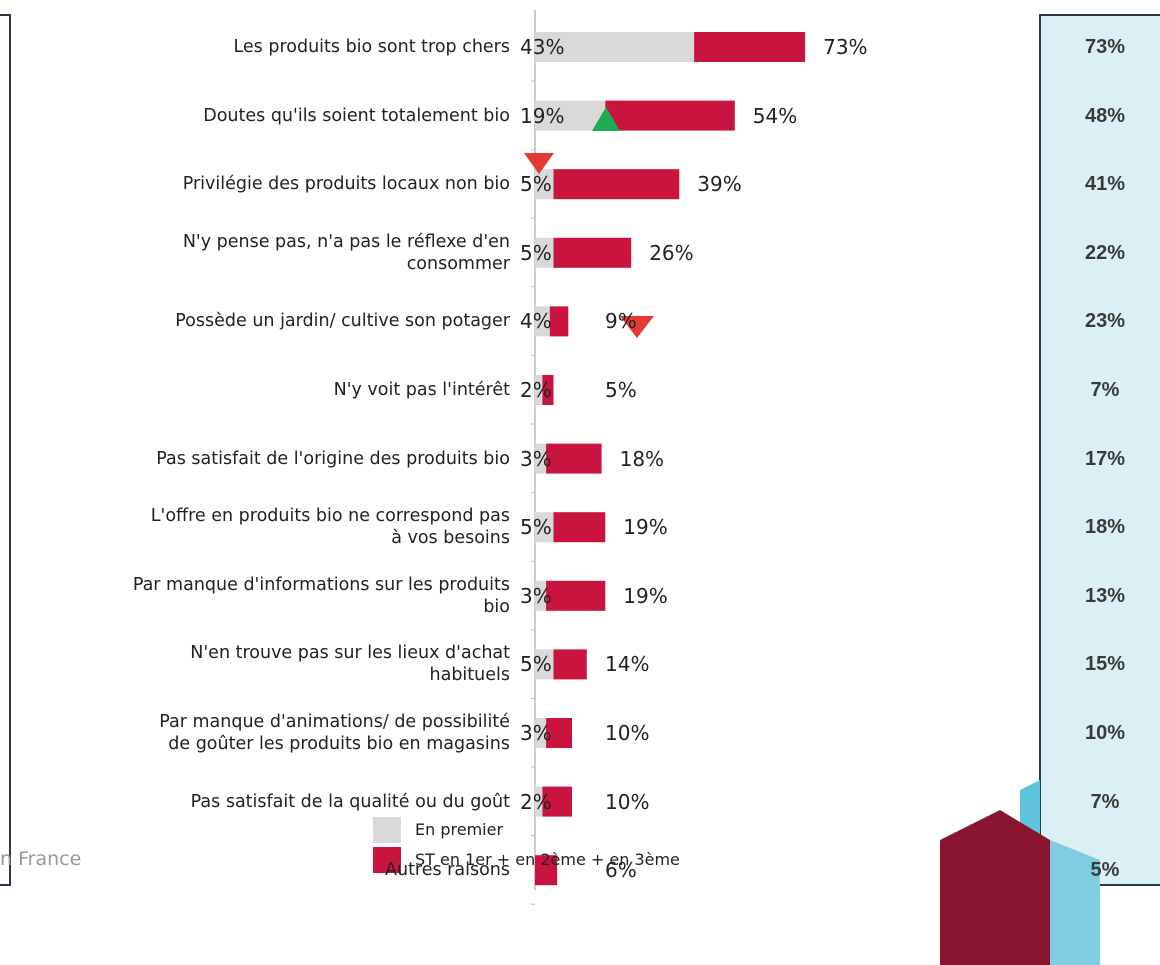 This screenshot has height=965, width=1160. What do you see at coordinates (542, 47) in the screenshot?
I see `value-label: 43%` at bounding box center [542, 47].